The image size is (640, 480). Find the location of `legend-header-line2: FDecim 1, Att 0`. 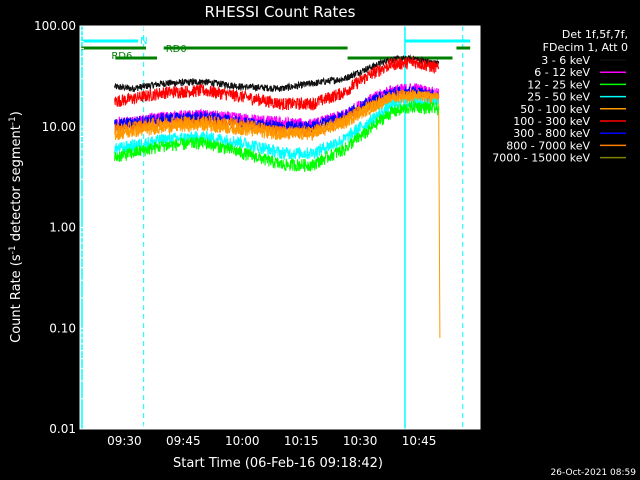

legend-header-line2: FDecim 1, Att 0 is located at coordinates (585, 47).